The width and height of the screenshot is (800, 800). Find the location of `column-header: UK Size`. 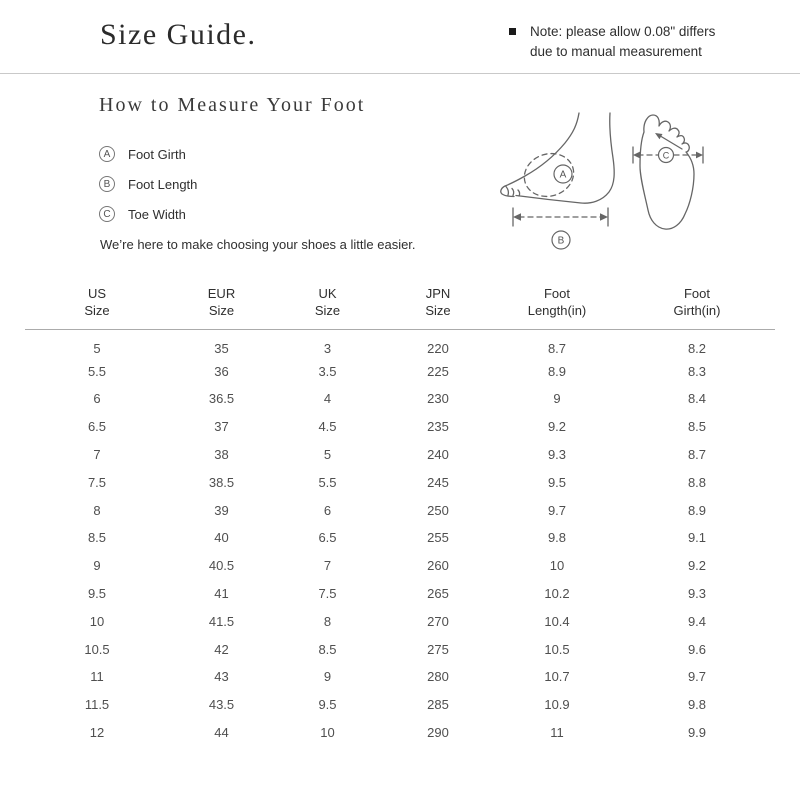

column-header: UK Size is located at coordinates (327, 305).